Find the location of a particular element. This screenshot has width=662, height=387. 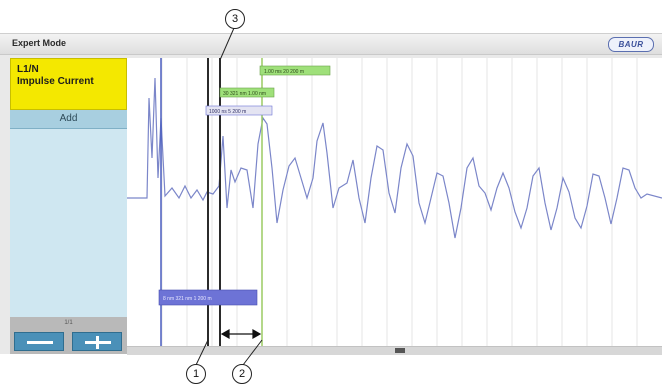

svg-text: 30 321 nm 1.00 nm is located at coordinates (244, 94).